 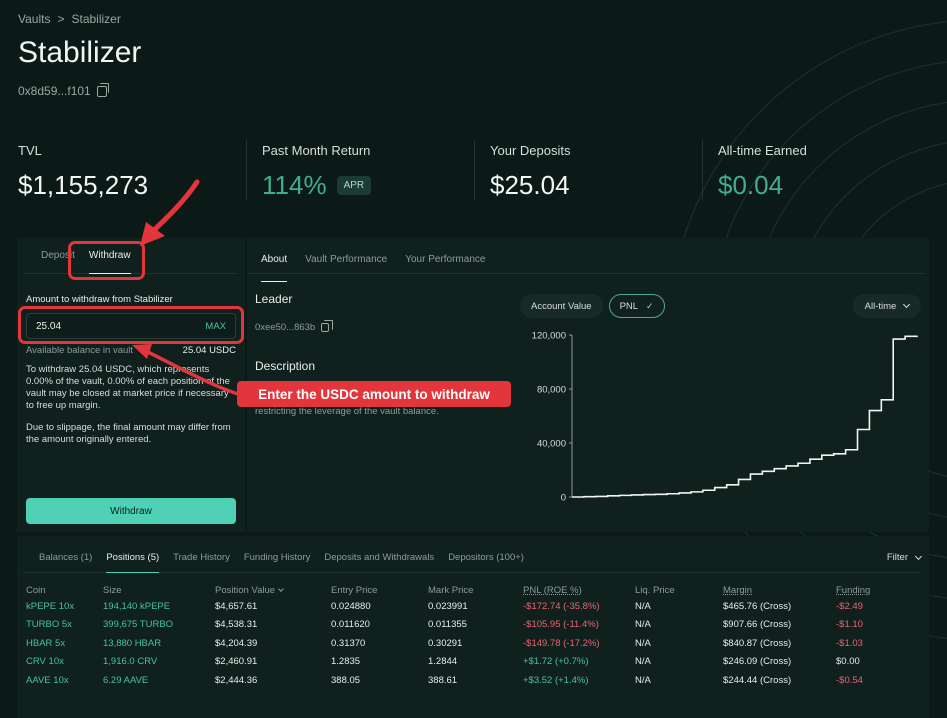 I want to click on coin-name: kPEPE, so click(x=41, y=606).